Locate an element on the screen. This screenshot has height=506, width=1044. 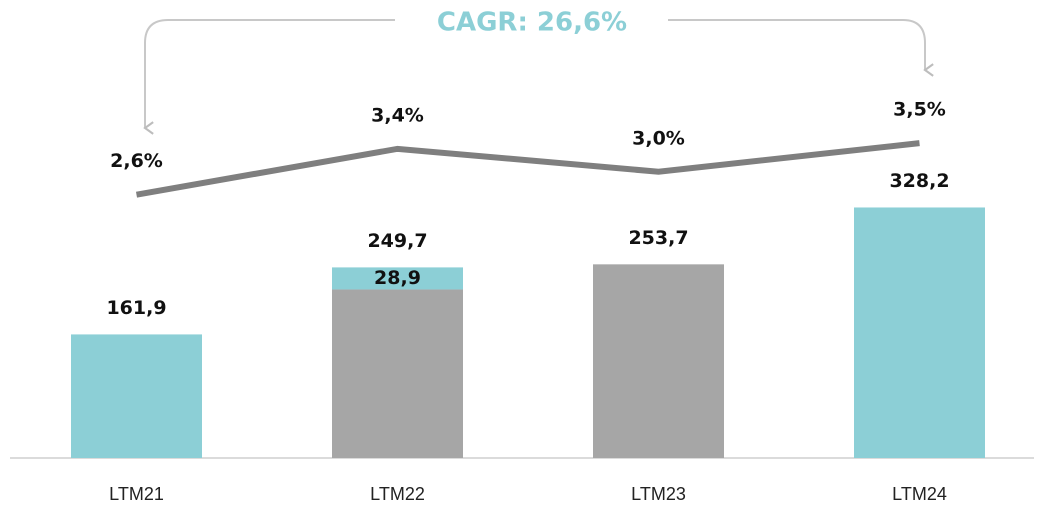
line is located at coordinates (527, 169).